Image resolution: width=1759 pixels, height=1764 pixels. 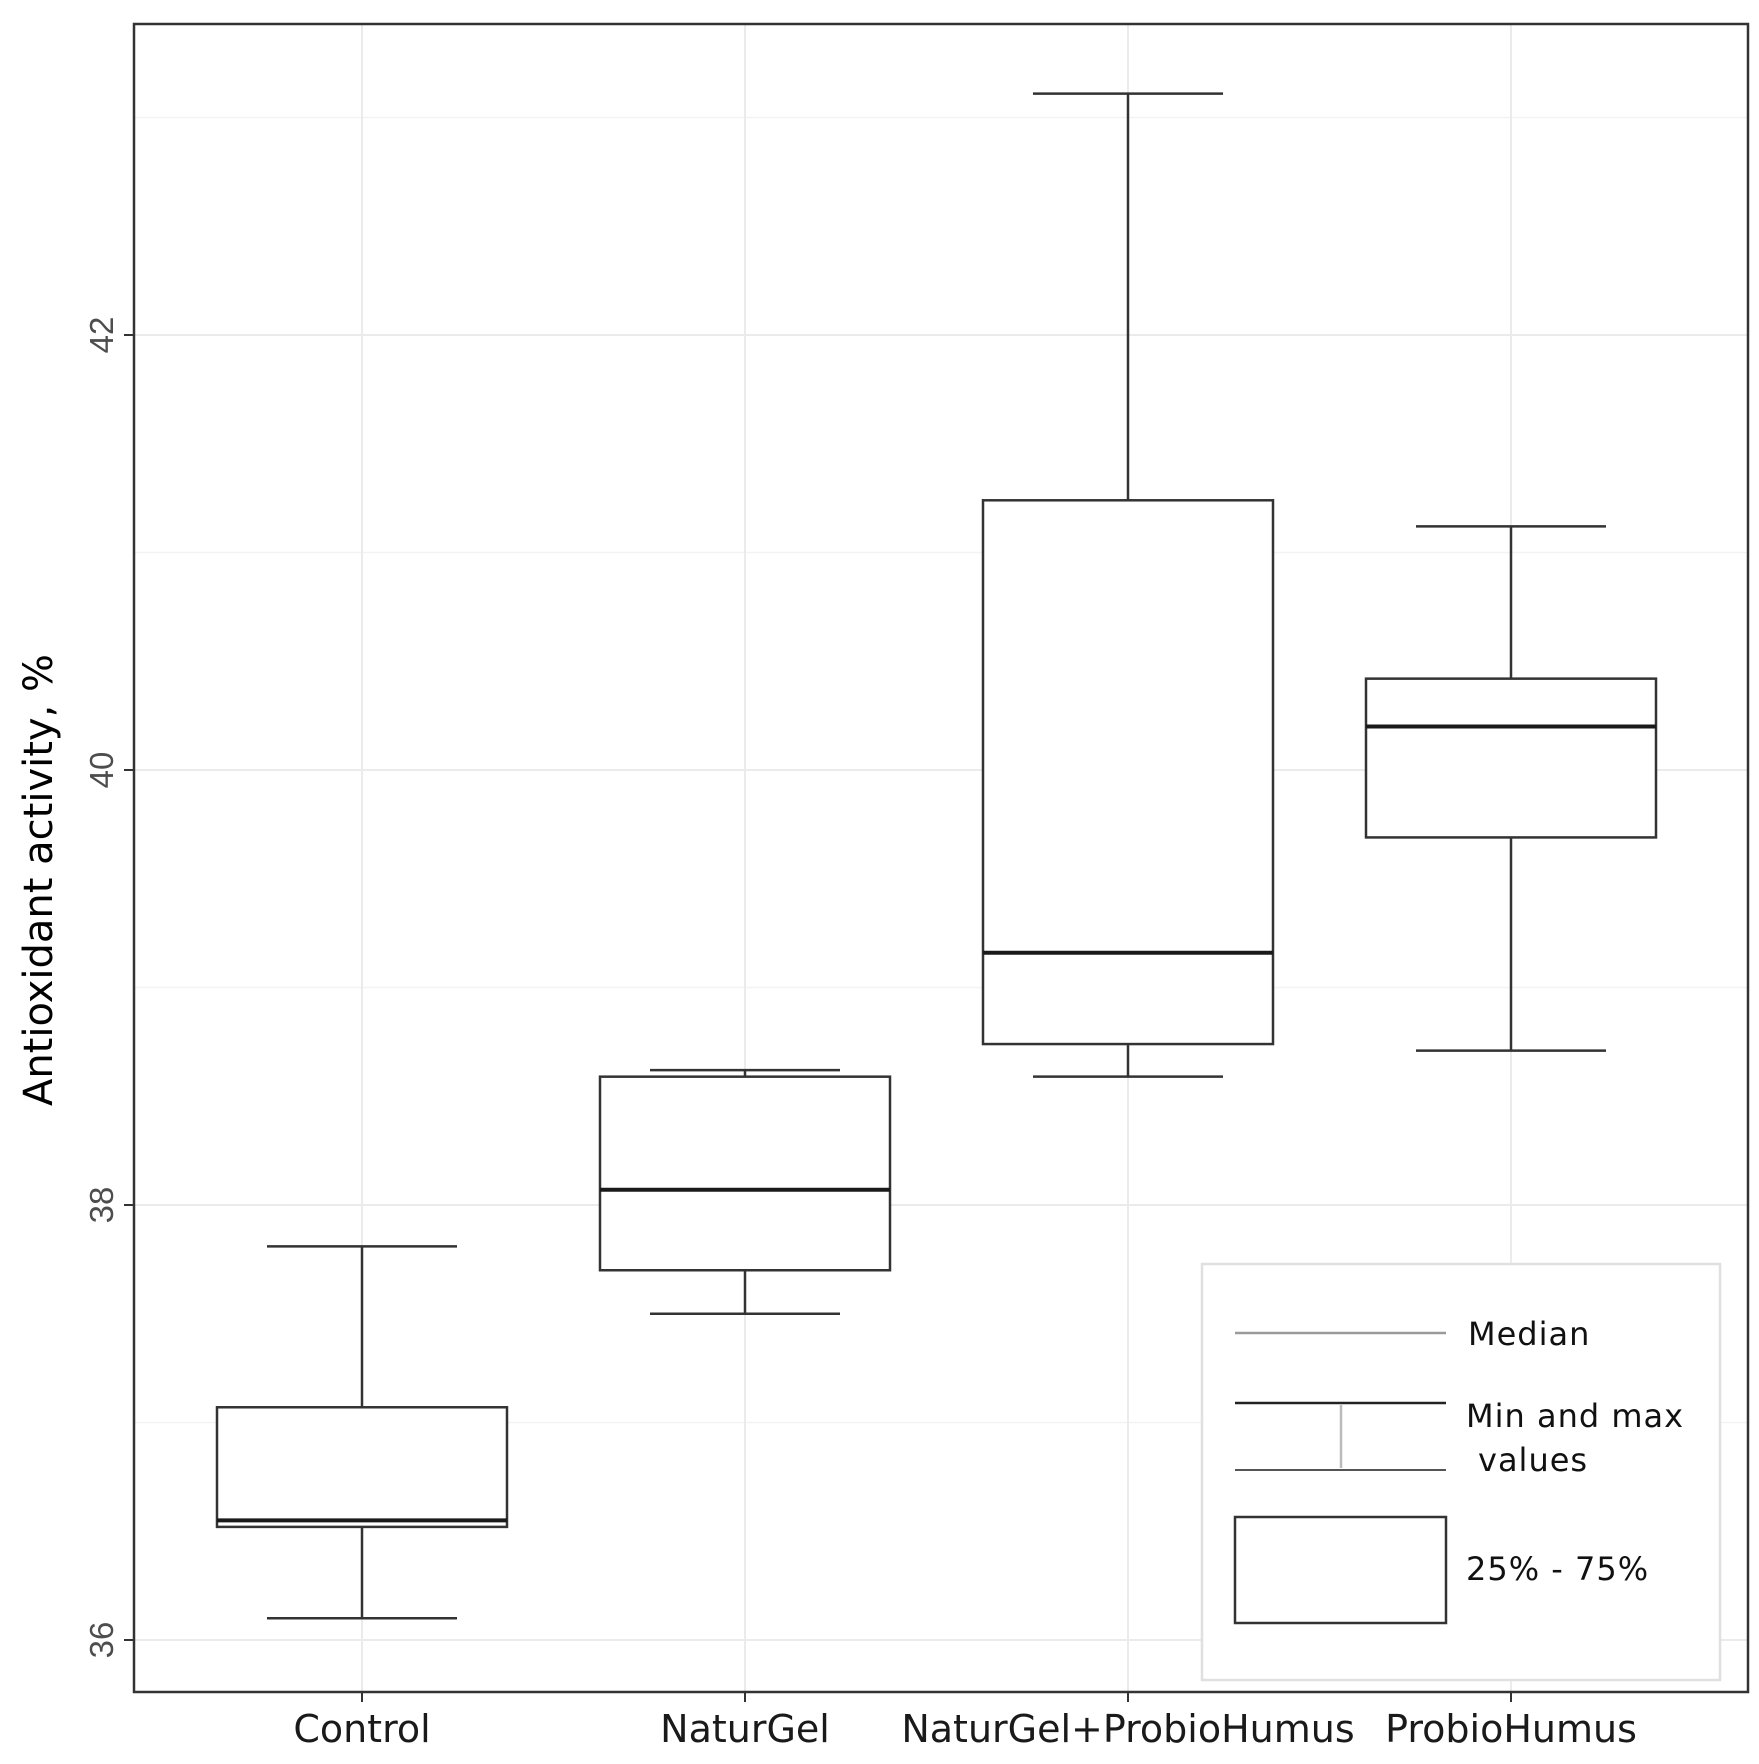 I want to click on legend-minmax-label-line1: Min and max, so click(x=1575, y=1416).